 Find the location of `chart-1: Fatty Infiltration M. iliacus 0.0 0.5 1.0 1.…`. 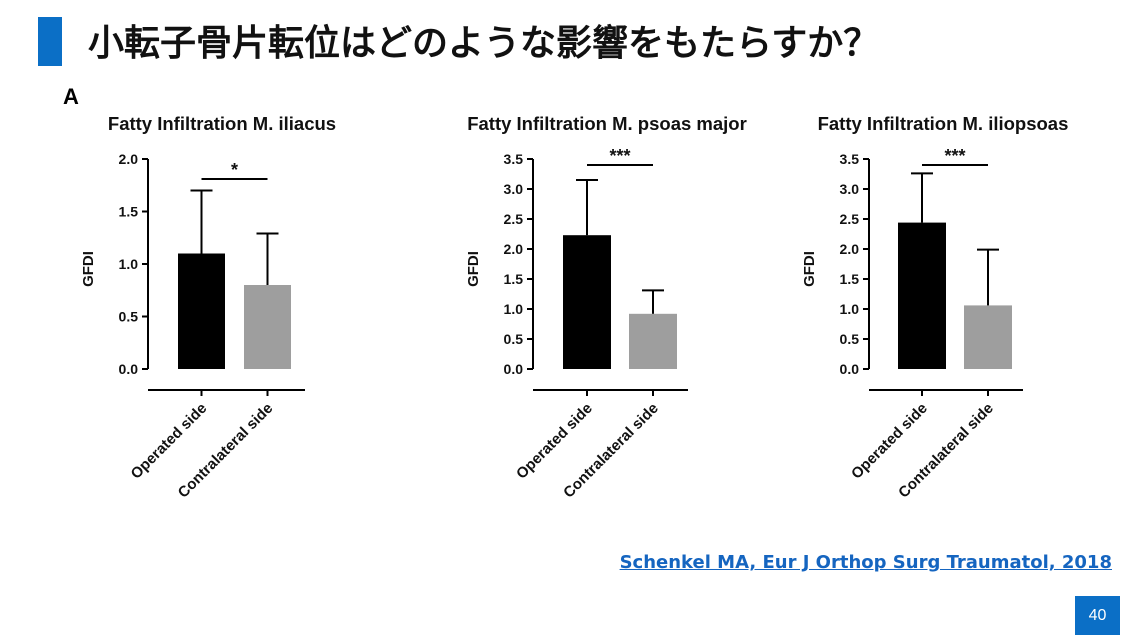

chart-1: Fatty Infiltration M. iliacus 0.0 0.5 1.0 1.… is located at coordinates (208, 307).